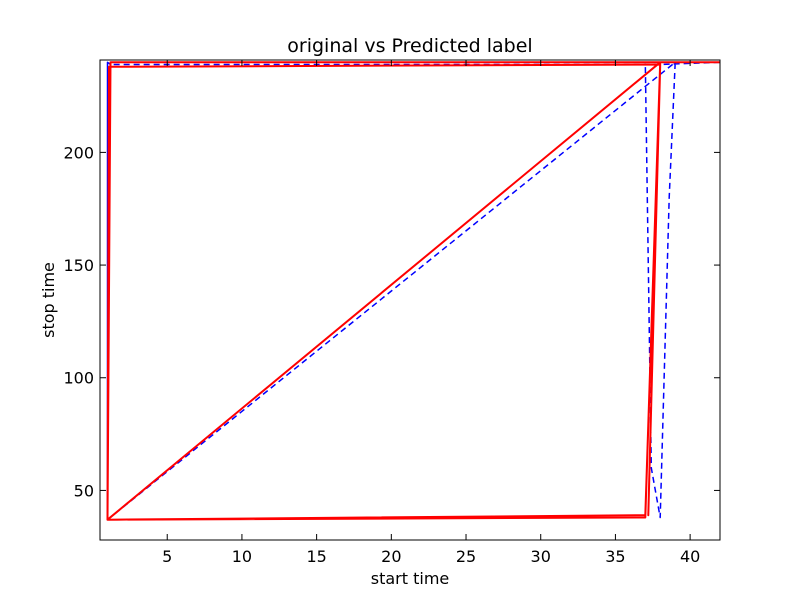  Describe the element at coordinates (615, 556) in the screenshot. I see `x-tick-label: 35` at that location.